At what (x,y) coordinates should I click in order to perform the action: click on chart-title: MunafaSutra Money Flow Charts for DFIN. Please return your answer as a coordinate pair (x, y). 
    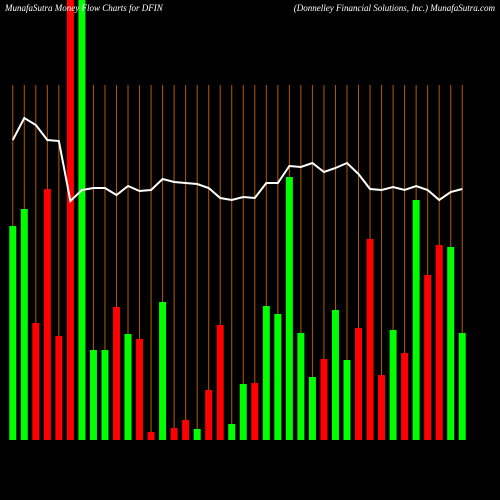
    Looking at the image, I should click on (84, 8).